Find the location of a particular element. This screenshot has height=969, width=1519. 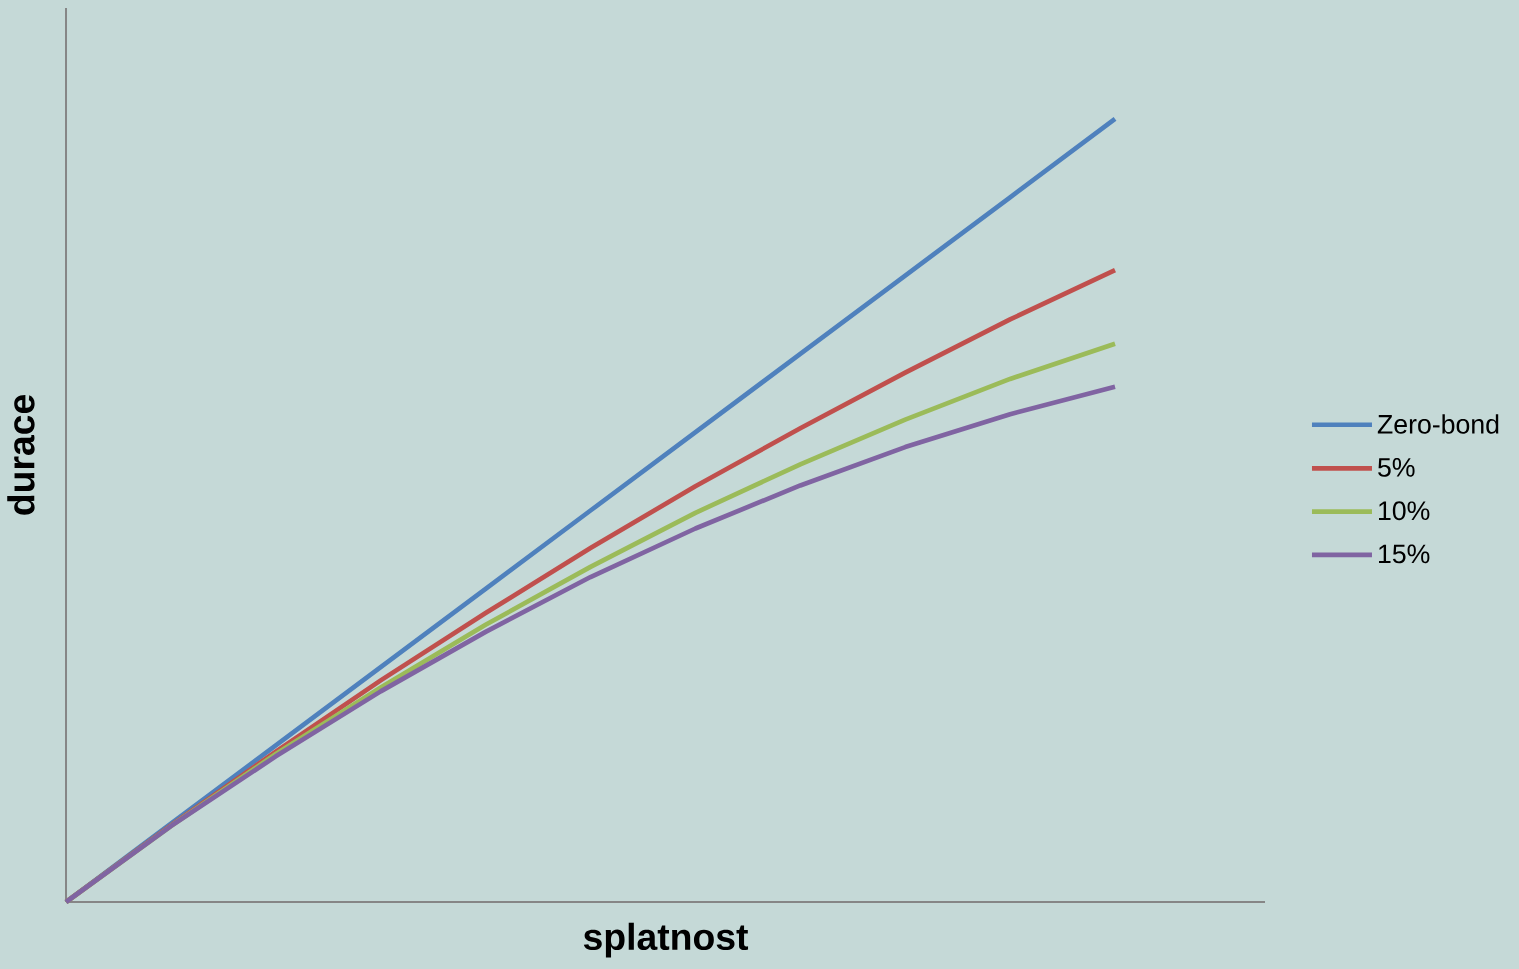

legend-label: 15% is located at coordinates (1404, 554).